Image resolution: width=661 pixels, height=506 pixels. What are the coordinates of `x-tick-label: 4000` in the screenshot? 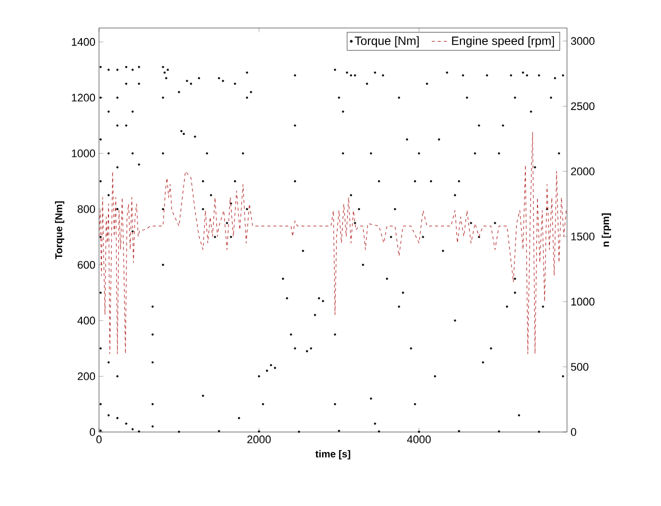 It's located at (419, 440).